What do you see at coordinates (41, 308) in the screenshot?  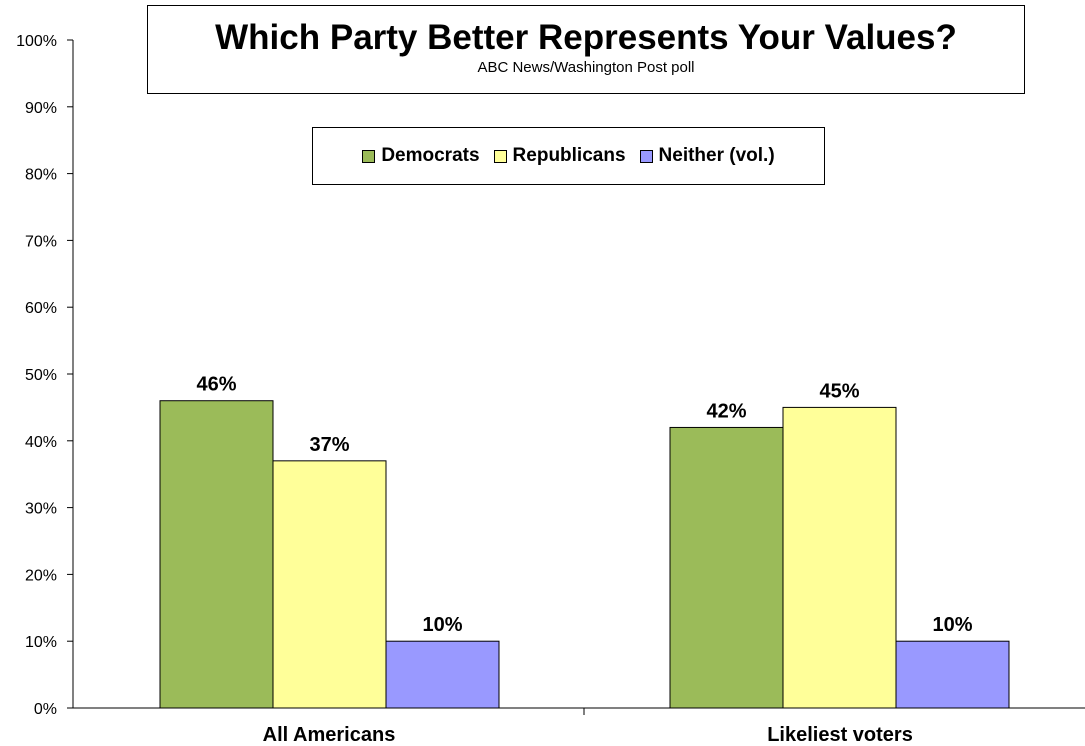 I see `y-tick-label: 60%` at bounding box center [41, 308].